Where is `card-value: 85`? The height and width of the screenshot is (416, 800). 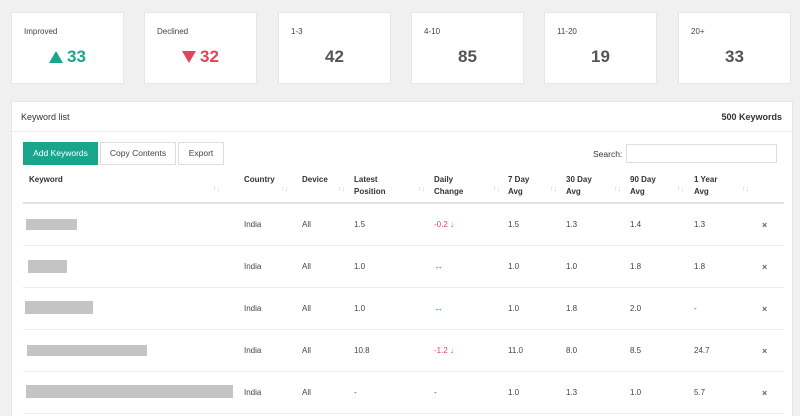 card-value: 85 is located at coordinates (467, 56).